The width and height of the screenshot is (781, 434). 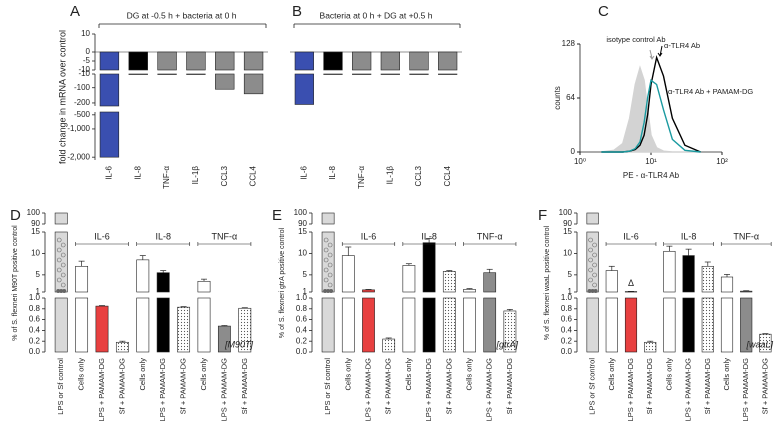 I want to click on arrow, so click(x=660, y=51).